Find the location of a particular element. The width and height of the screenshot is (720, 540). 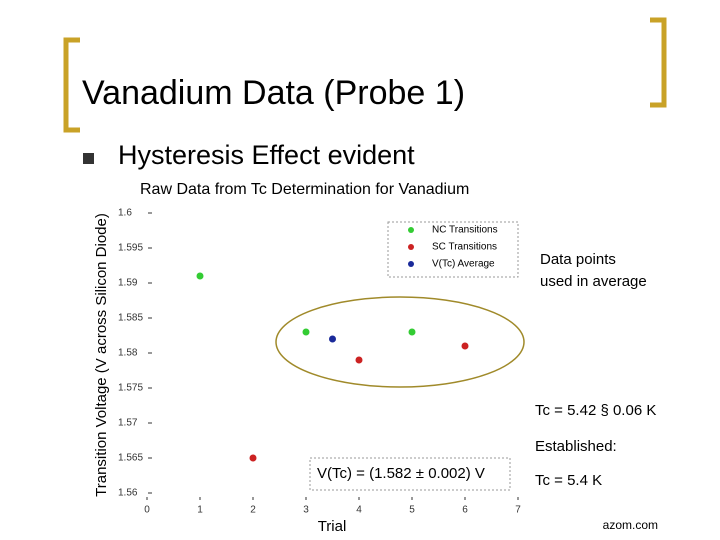

x-tick-label: 2 is located at coordinates (253, 510).